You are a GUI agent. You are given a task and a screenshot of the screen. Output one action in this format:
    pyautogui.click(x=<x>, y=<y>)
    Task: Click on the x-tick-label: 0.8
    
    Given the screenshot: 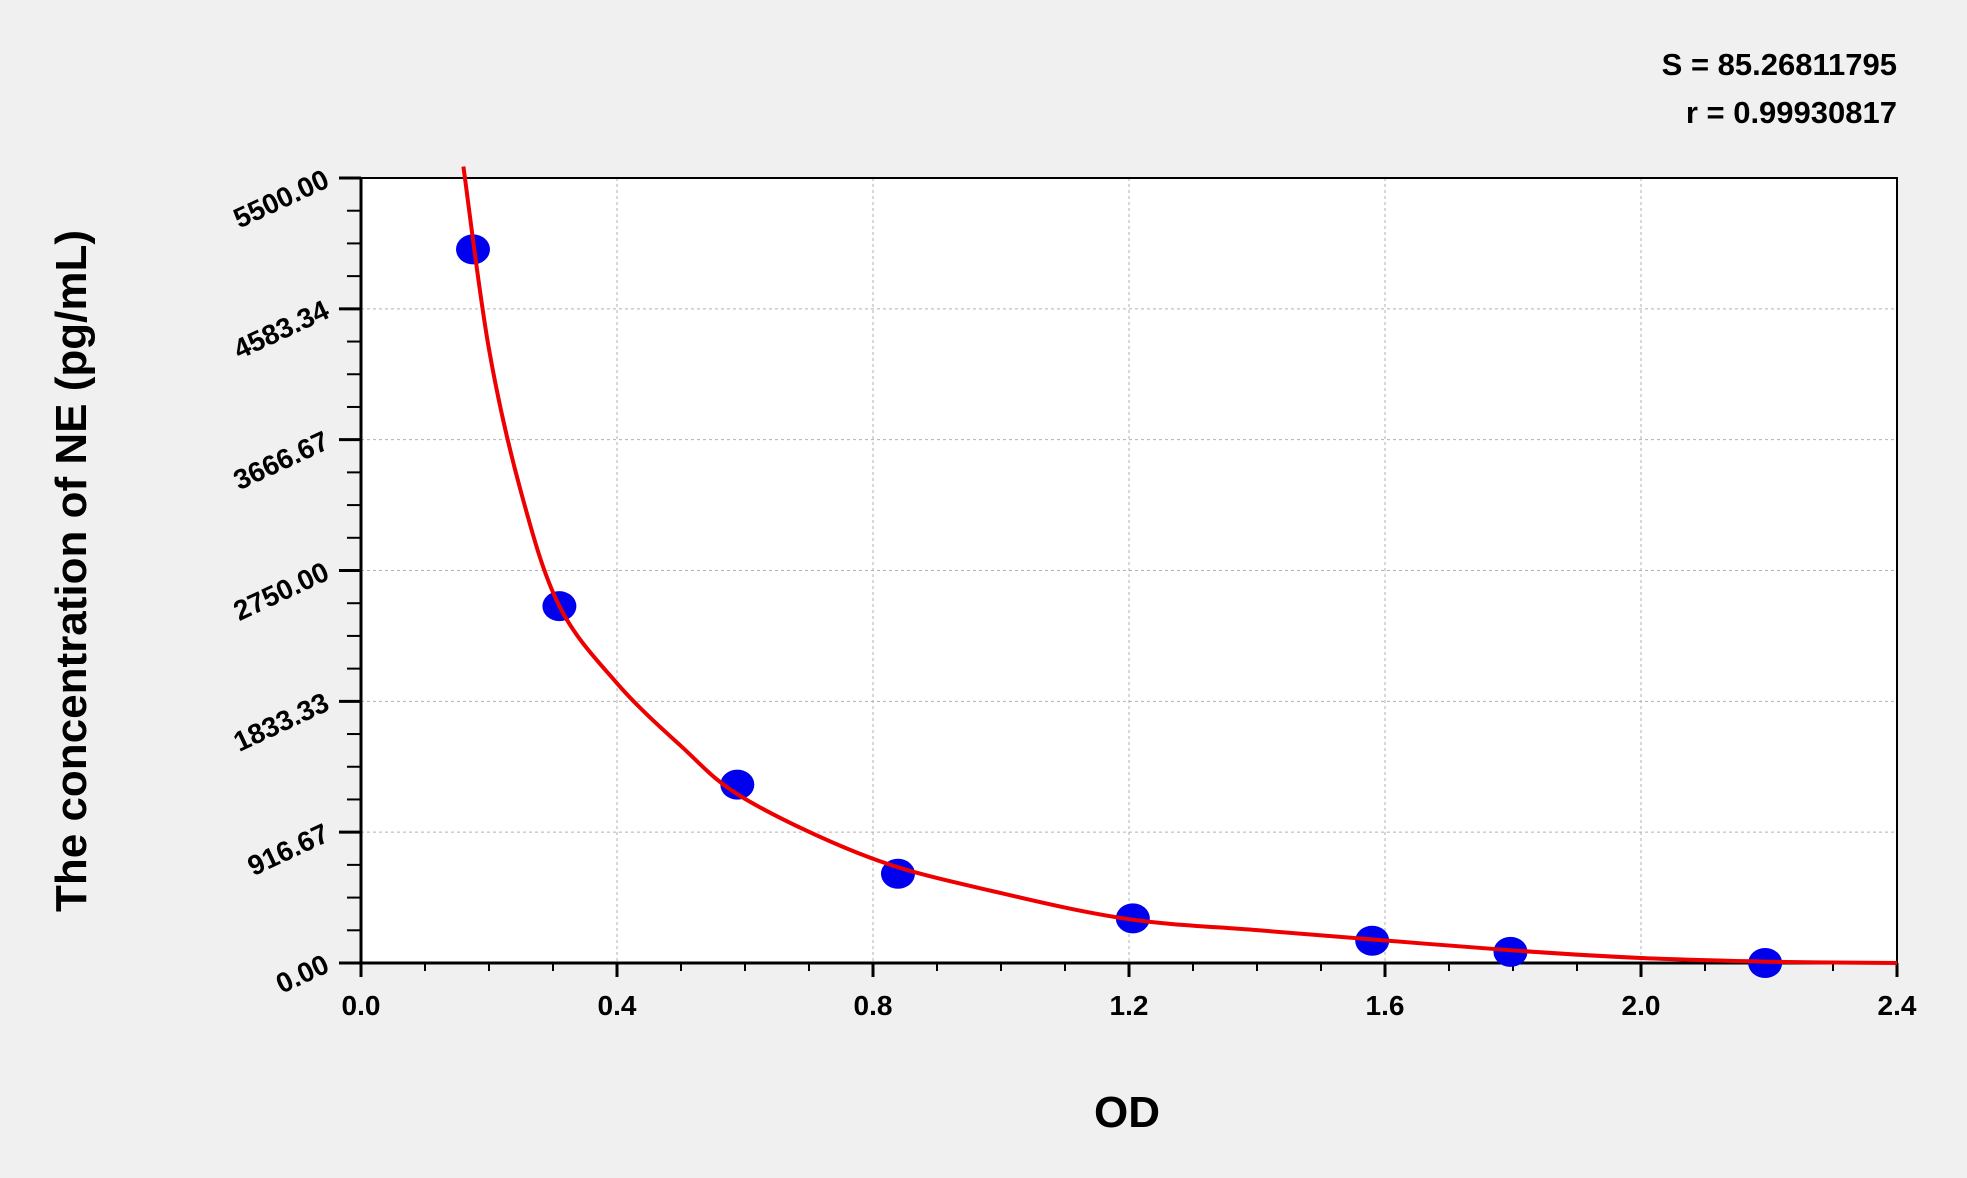 What is the action you would take?
    pyautogui.click(x=873, y=1005)
    